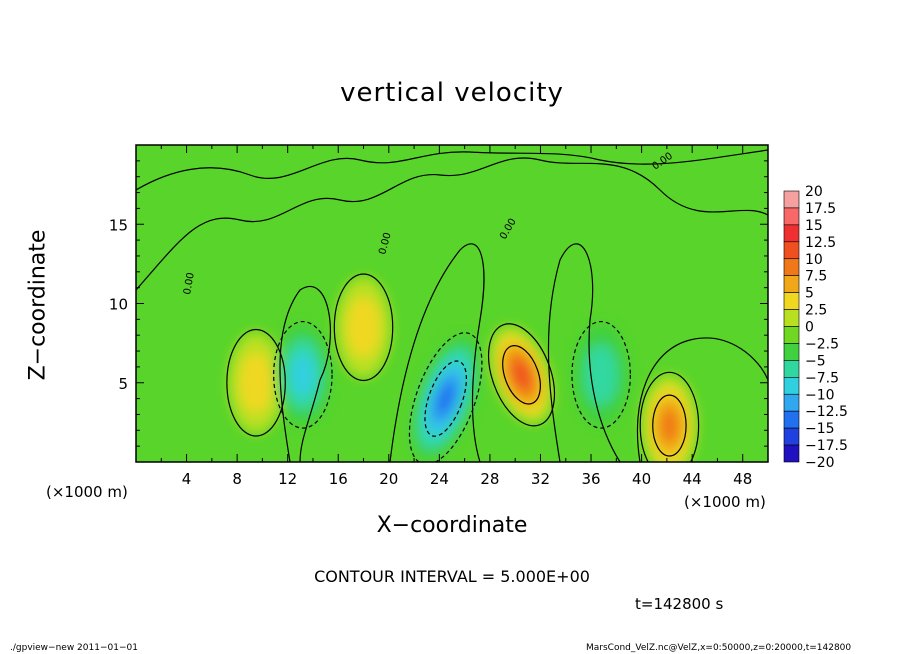 The width and height of the screenshot is (904, 654). Describe the element at coordinates (74, 648) in the screenshot. I see `footer-left: ./gpview−new 2011−01−01` at that location.